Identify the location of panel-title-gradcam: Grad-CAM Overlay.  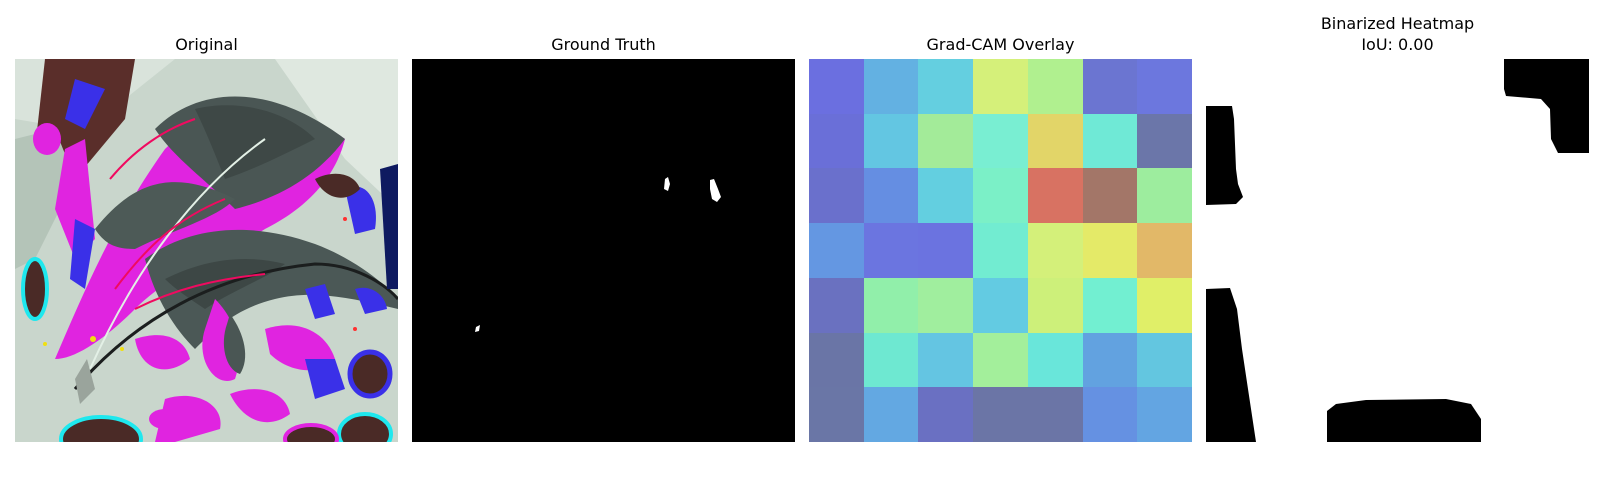
(1000, 44).